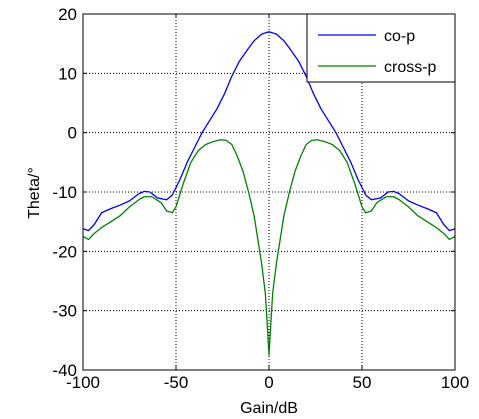 Image resolution: width=479 pixels, height=419 pixels. I want to click on legend-box, so click(381, 48).